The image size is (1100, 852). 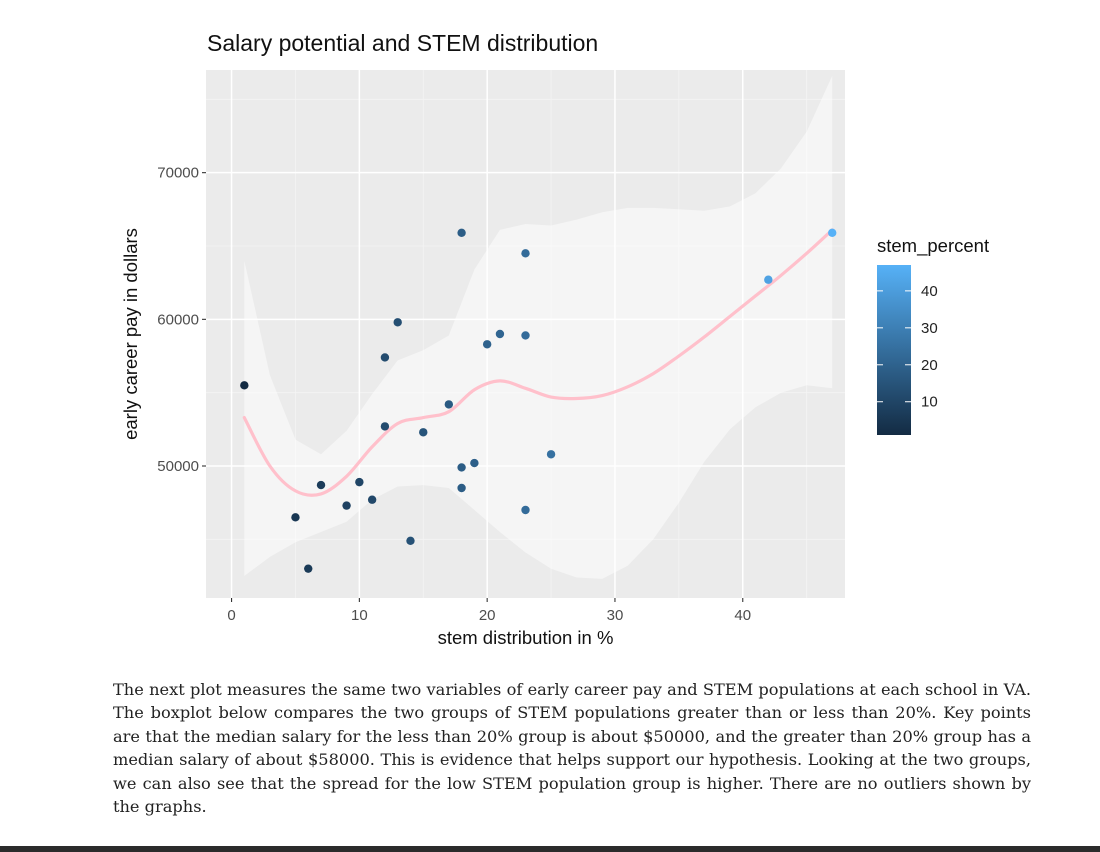 I want to click on y-axis-title: early career pay in dollars, so click(x=130, y=334).